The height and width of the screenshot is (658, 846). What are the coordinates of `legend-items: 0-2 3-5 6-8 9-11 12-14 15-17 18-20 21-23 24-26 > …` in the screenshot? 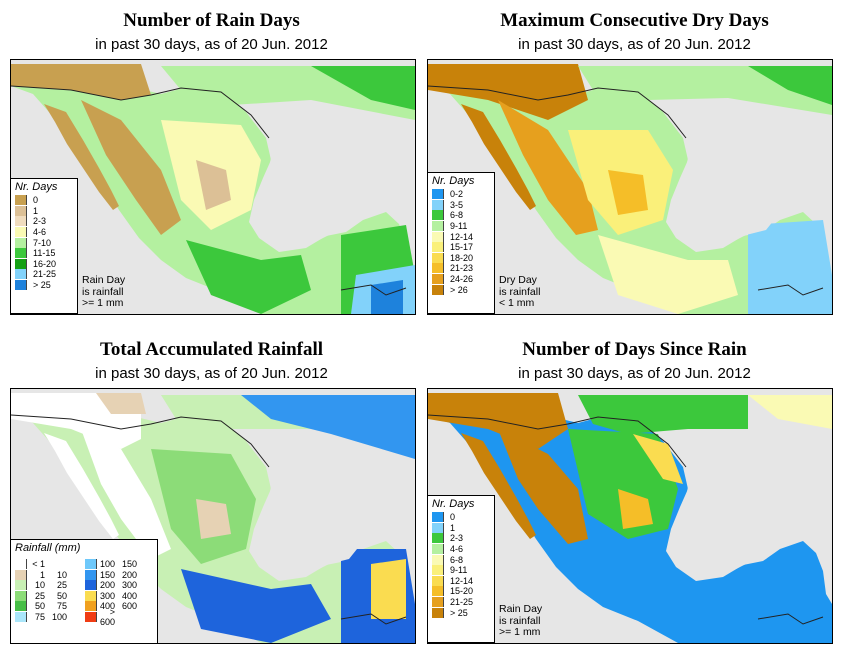 It's located at (461, 242).